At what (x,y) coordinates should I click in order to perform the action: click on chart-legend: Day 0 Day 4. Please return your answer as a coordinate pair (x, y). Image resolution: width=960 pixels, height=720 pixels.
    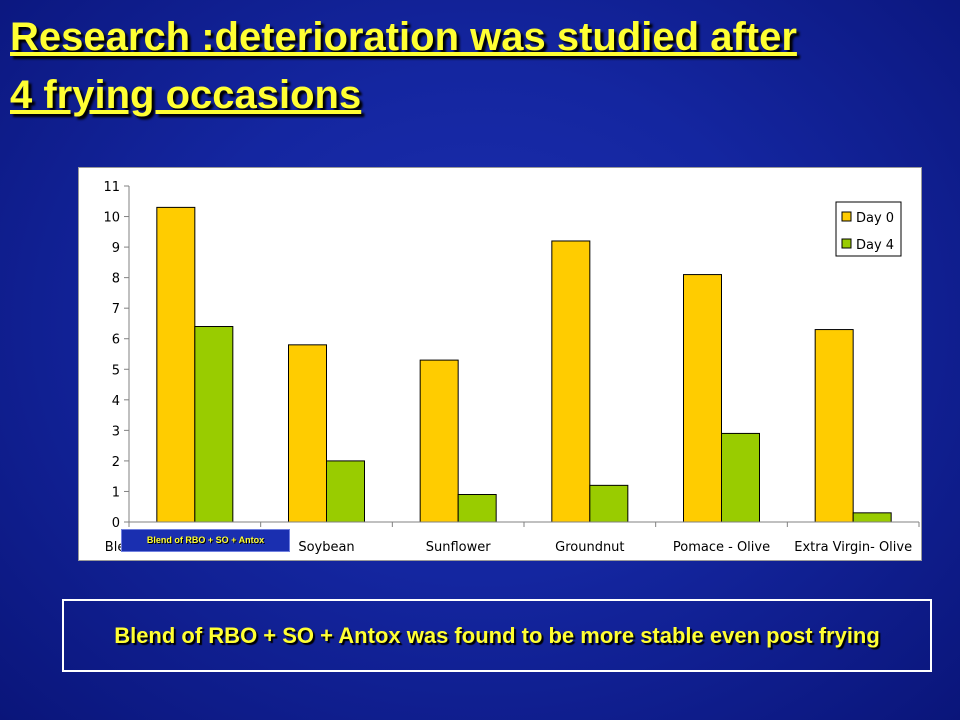
    Looking at the image, I should click on (868, 229).